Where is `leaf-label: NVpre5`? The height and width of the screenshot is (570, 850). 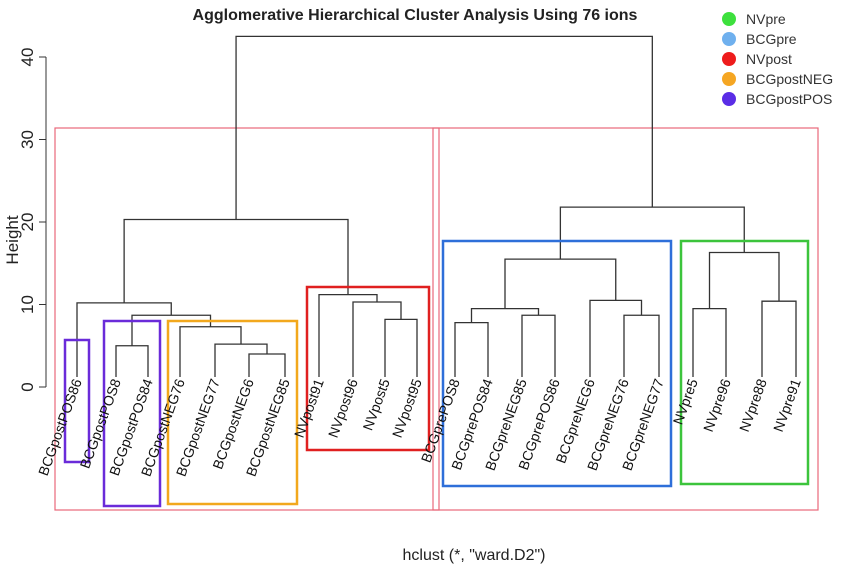 leaf-label: NVpre5 is located at coordinates (685, 401).